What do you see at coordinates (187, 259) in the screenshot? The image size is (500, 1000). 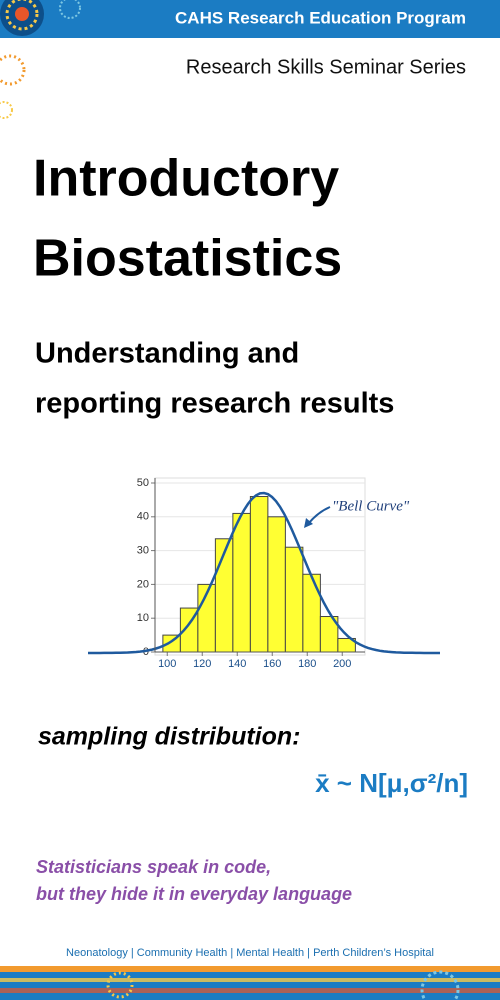 I see `title-line: Biostatistics` at bounding box center [187, 259].